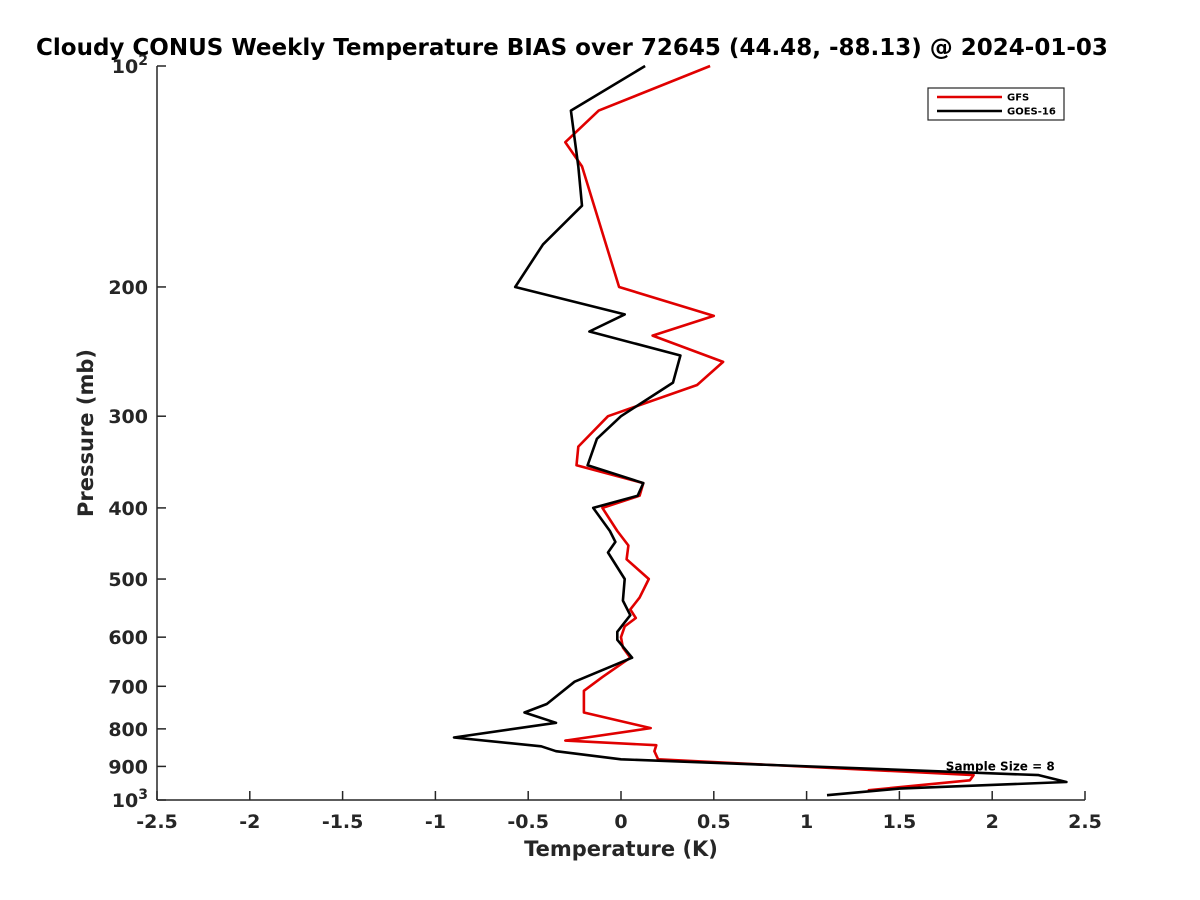 Image resolution: width=1200 pixels, height=900 pixels. I want to click on y-tick-label-base: 200, so click(128, 288).